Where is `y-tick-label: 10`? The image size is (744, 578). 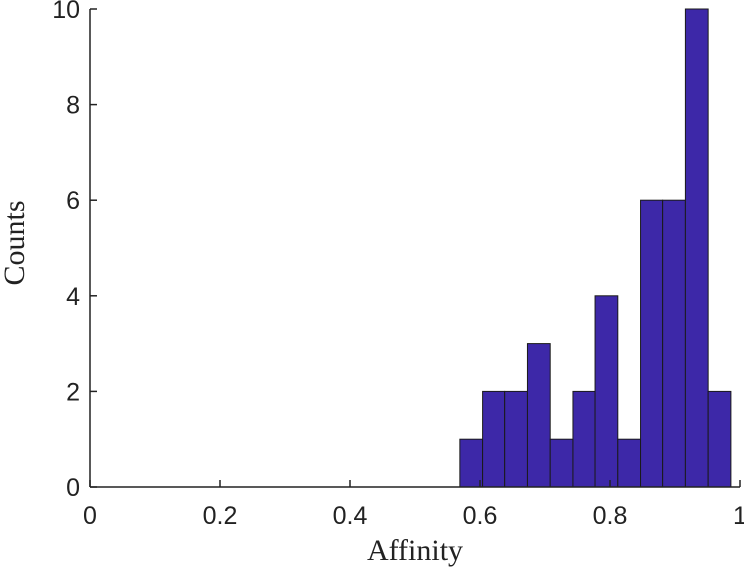 y-tick-label: 10 is located at coordinates (66, 12).